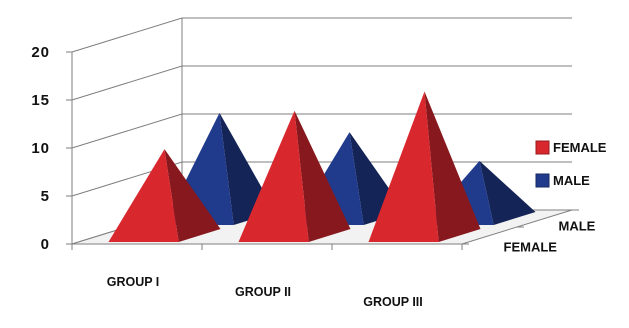 The width and height of the screenshot is (629, 328). Describe the element at coordinates (45, 196) in the screenshot. I see `y-tick-label: 5` at that location.